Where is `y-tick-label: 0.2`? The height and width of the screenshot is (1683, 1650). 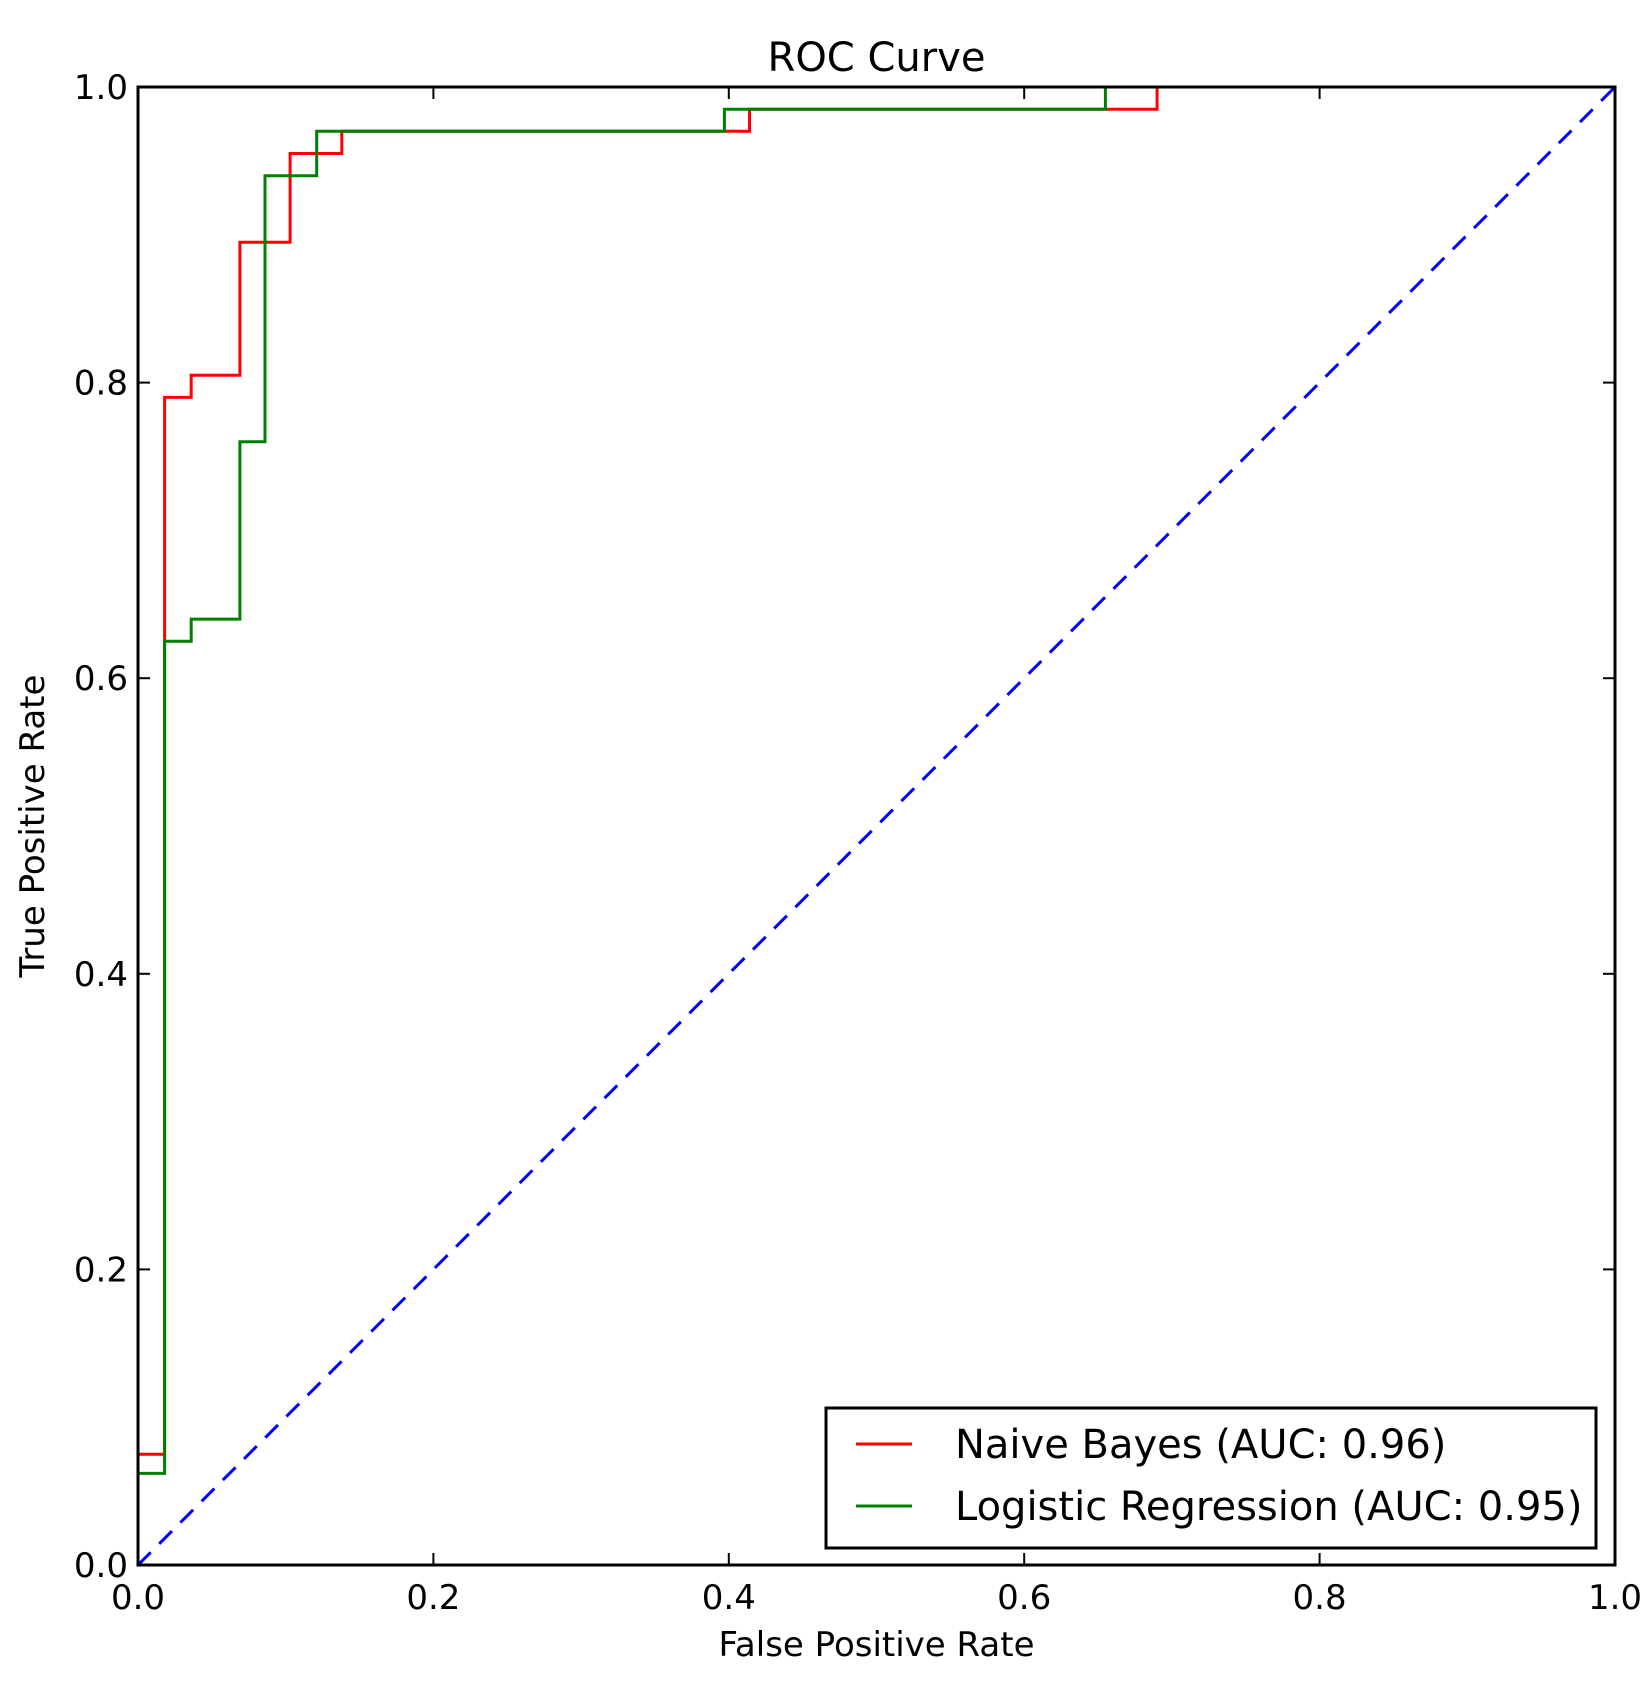 y-tick-label: 0.2 is located at coordinates (101, 1270).